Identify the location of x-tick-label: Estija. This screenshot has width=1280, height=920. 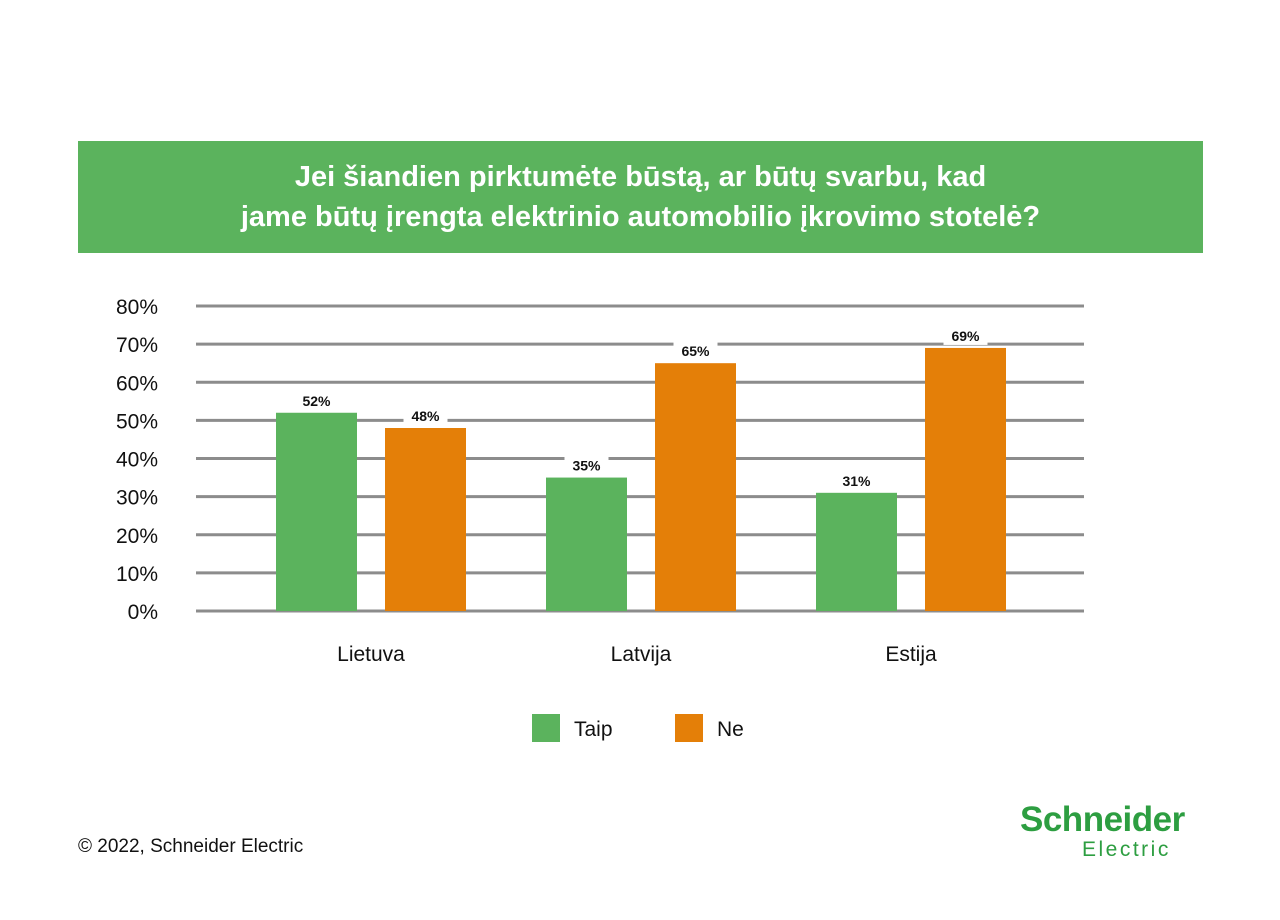
(911, 654).